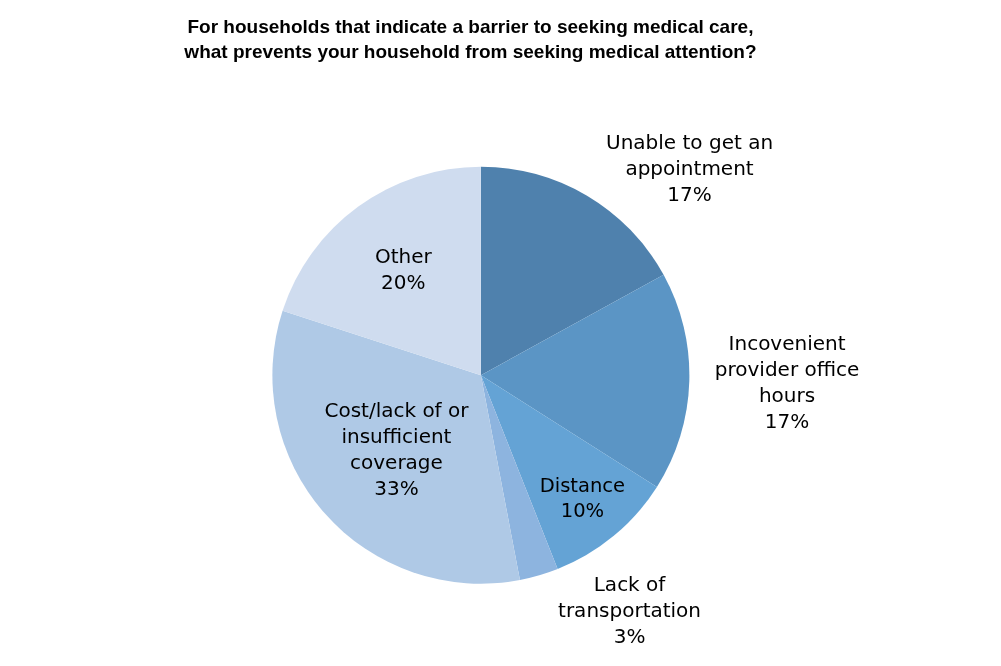  Describe the element at coordinates (630, 597) in the screenshot. I see `slice-label: Lack of transportation` at that location.